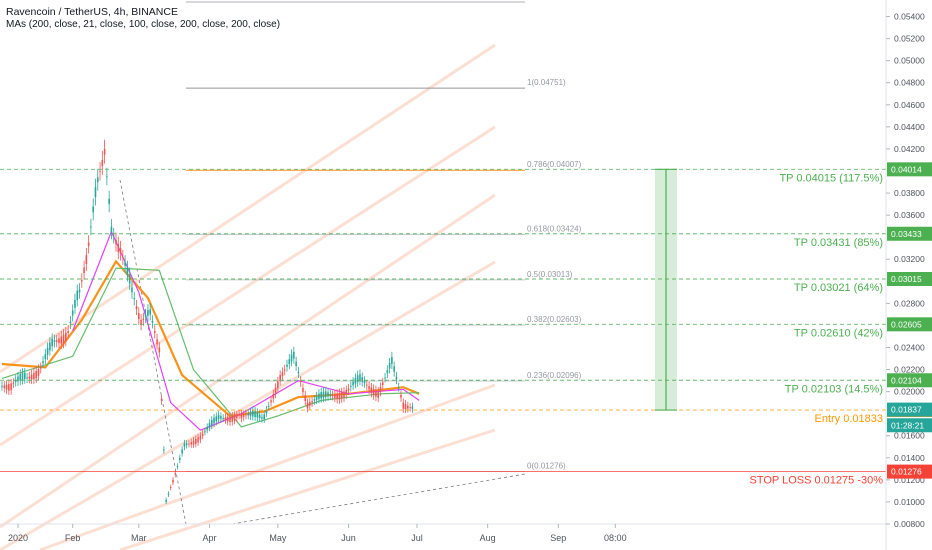  What do you see at coordinates (909, 105) in the screenshot?
I see `y-tick-label: 0.04600` at bounding box center [909, 105].